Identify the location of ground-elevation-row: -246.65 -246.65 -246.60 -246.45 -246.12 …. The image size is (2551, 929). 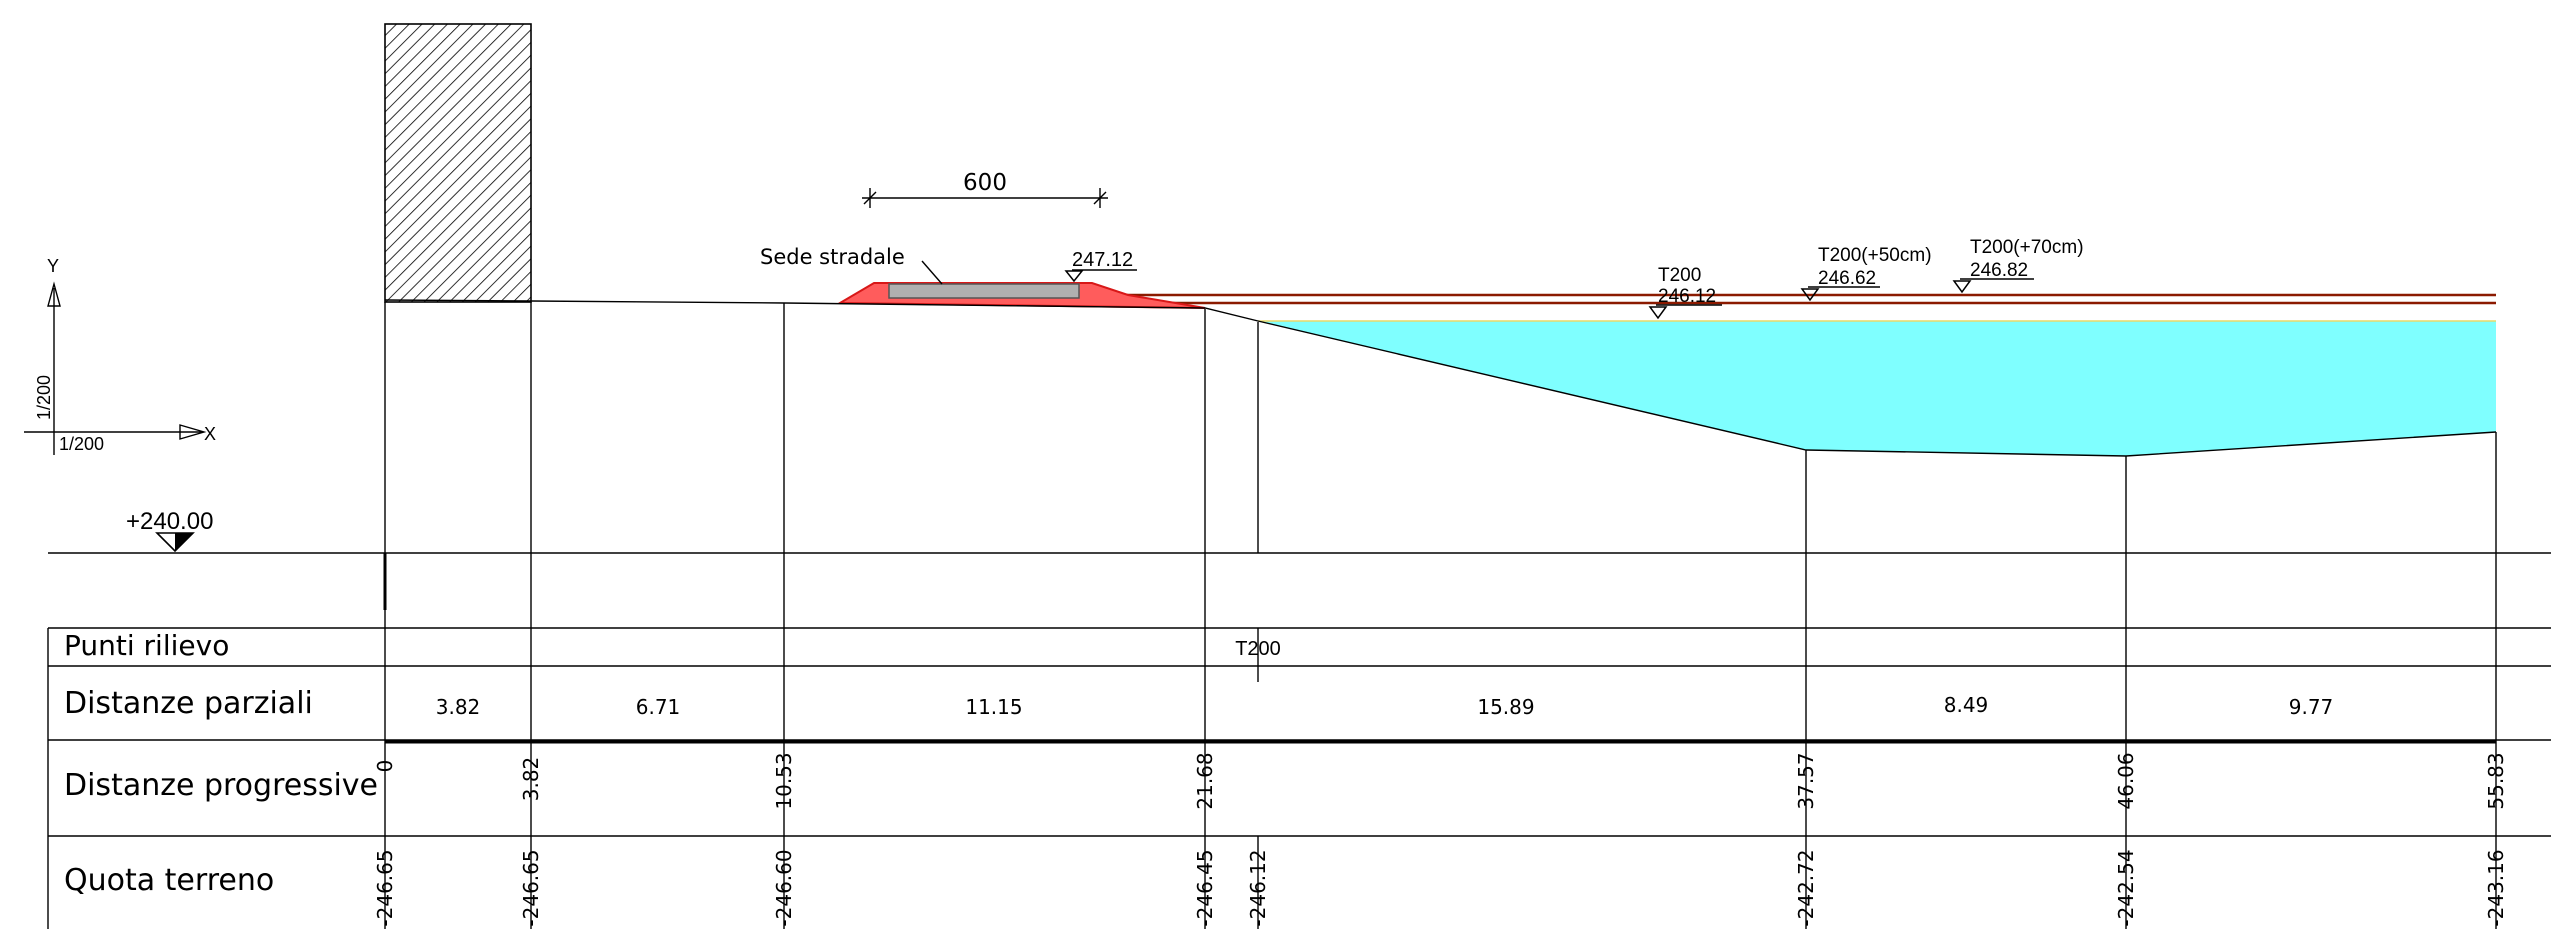
(1440, 887).